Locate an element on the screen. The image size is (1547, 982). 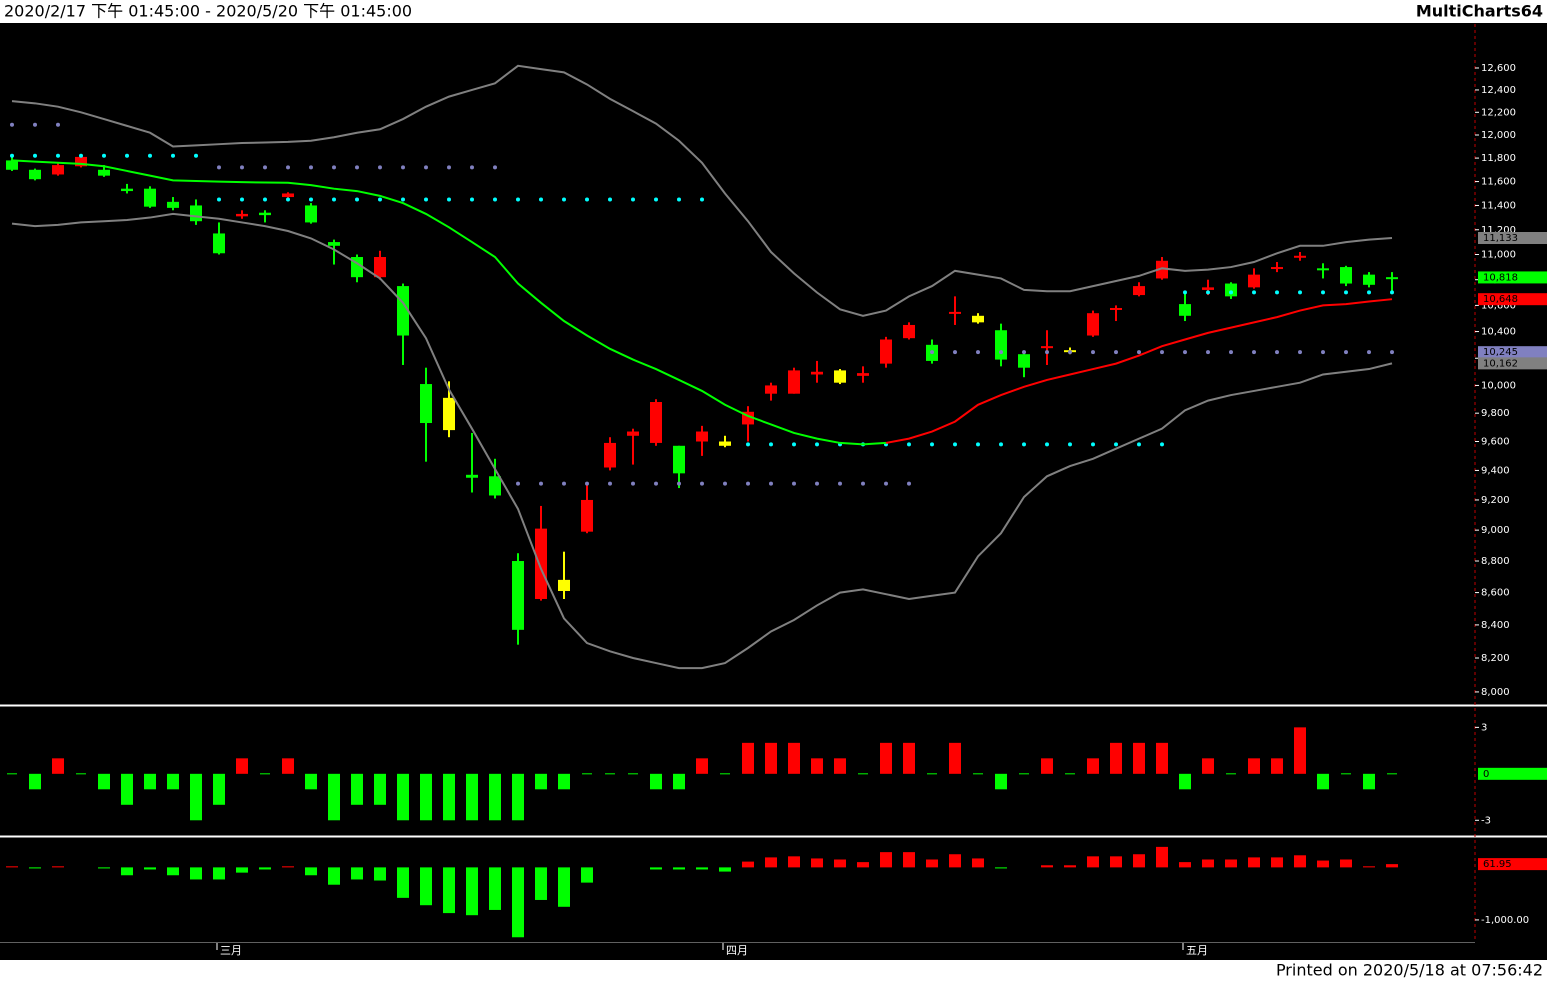
y-tick-label: 8,800 is located at coordinates (1495, 561).